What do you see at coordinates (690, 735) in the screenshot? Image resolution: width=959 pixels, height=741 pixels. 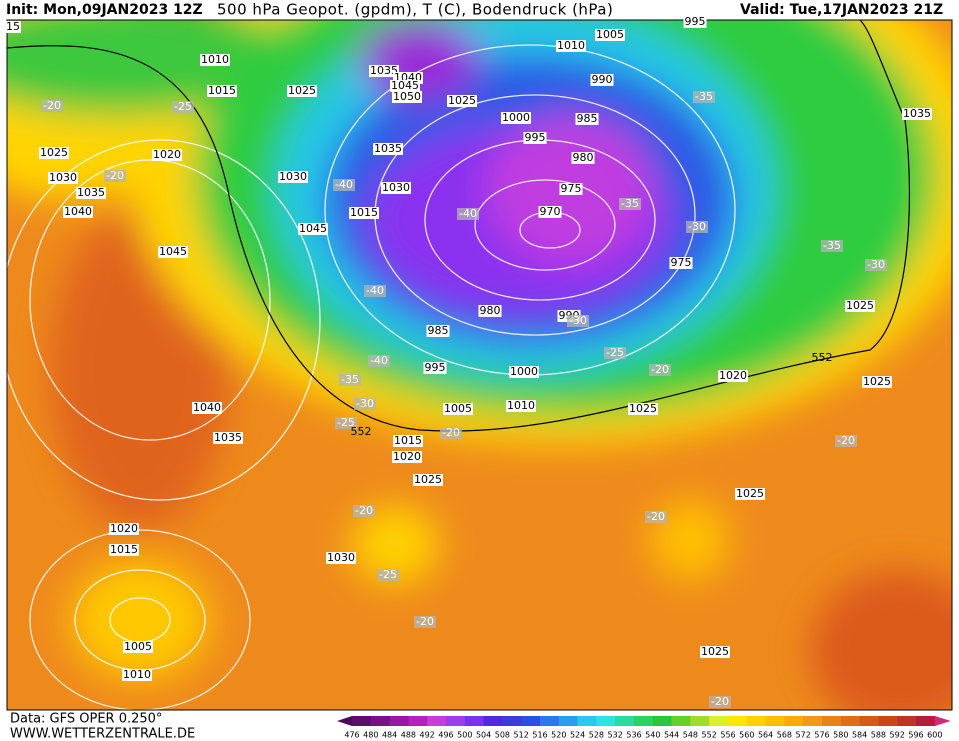 I see `legend-label: 548` at bounding box center [690, 735].